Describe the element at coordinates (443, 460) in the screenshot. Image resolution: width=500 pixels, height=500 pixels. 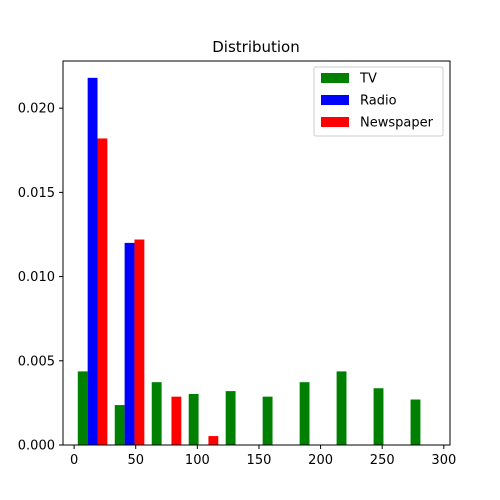
I see `x-tick-label: 300` at that location.